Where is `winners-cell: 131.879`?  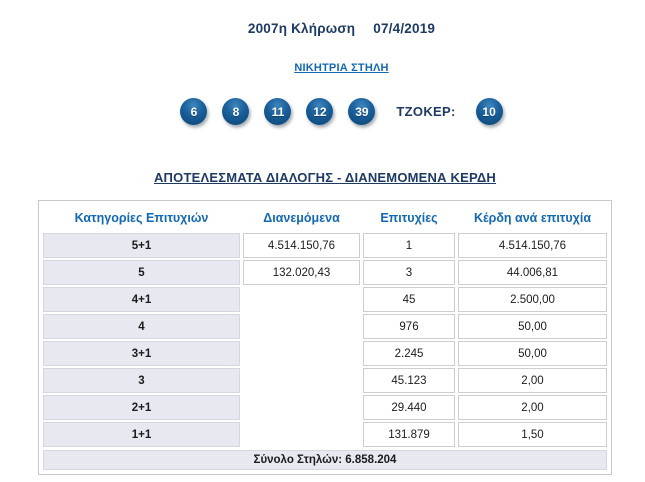
winners-cell: 131.879 is located at coordinates (409, 434).